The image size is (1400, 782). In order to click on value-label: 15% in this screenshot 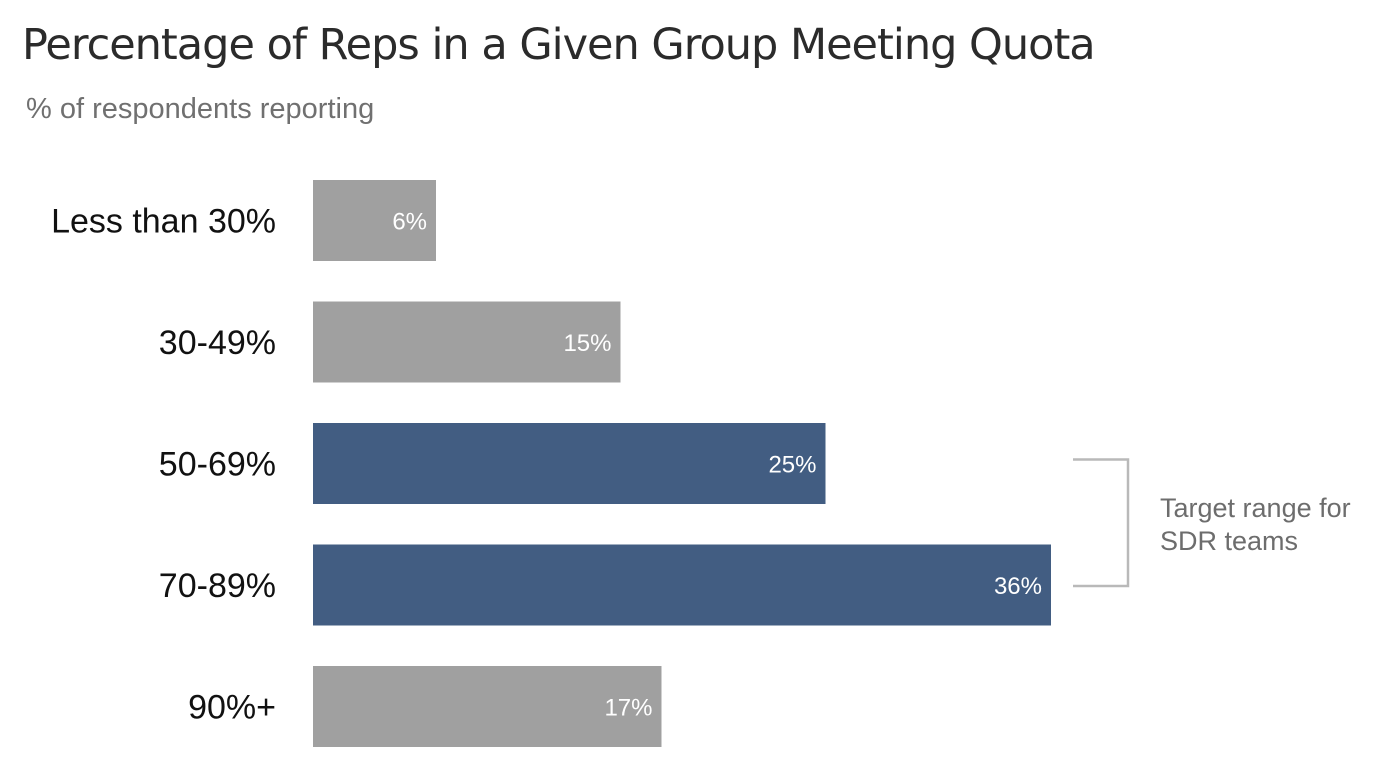, I will do `click(587, 343)`.